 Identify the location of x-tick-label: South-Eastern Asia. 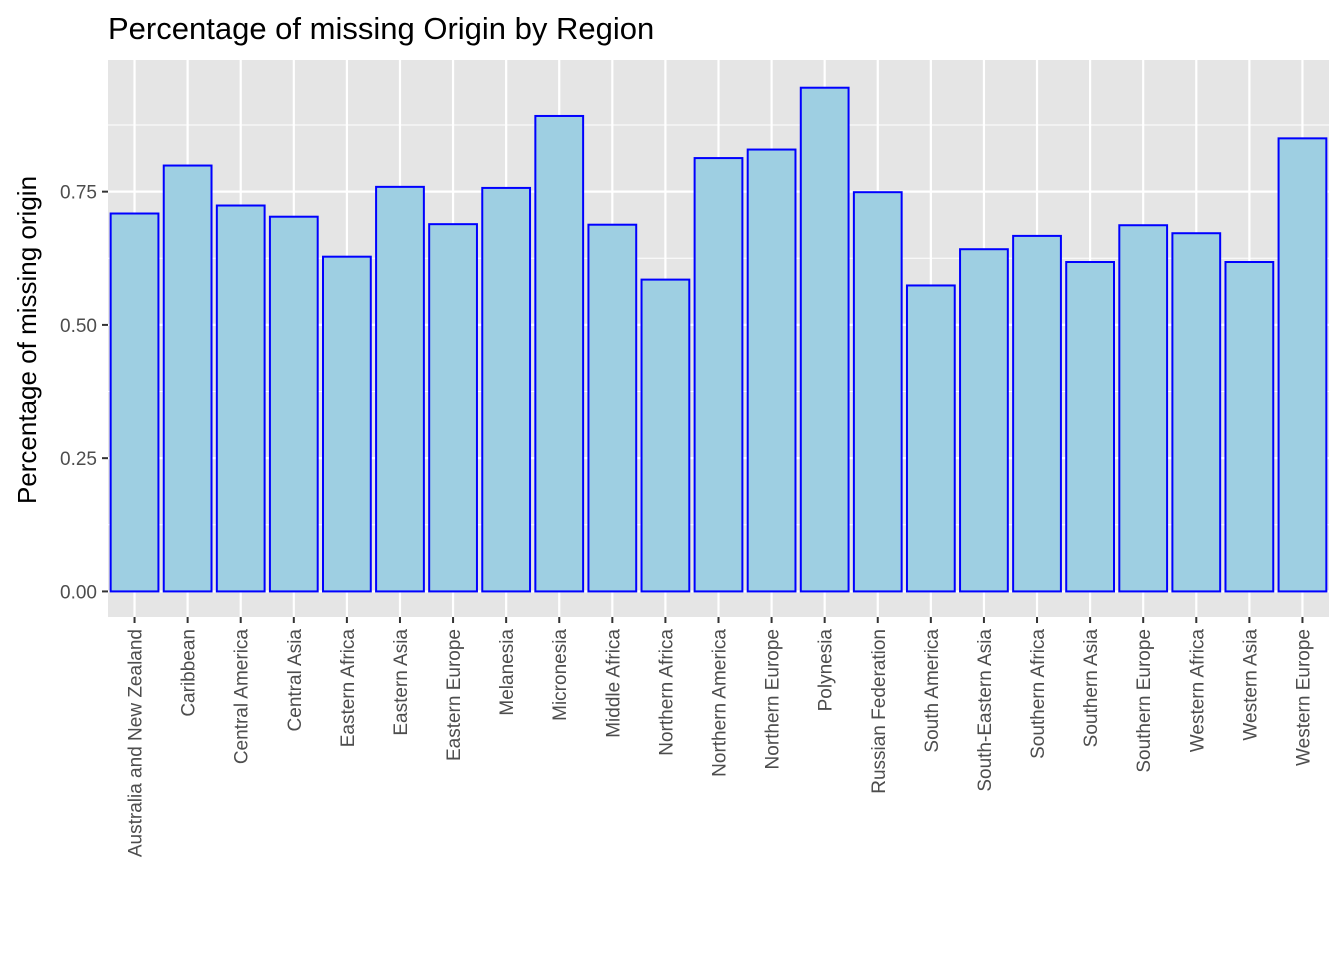
(985, 710).